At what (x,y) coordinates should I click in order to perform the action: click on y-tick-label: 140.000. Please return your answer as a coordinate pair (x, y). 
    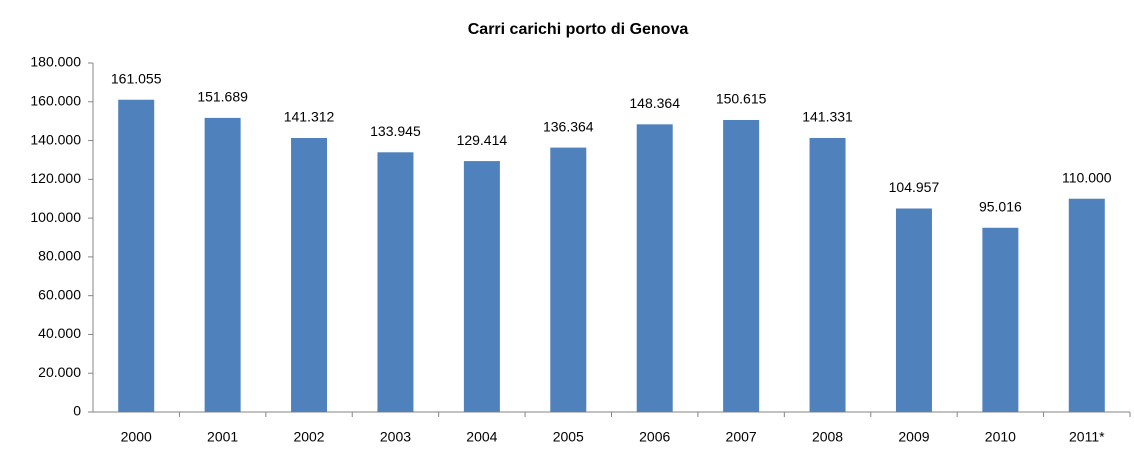
    Looking at the image, I should click on (55, 139).